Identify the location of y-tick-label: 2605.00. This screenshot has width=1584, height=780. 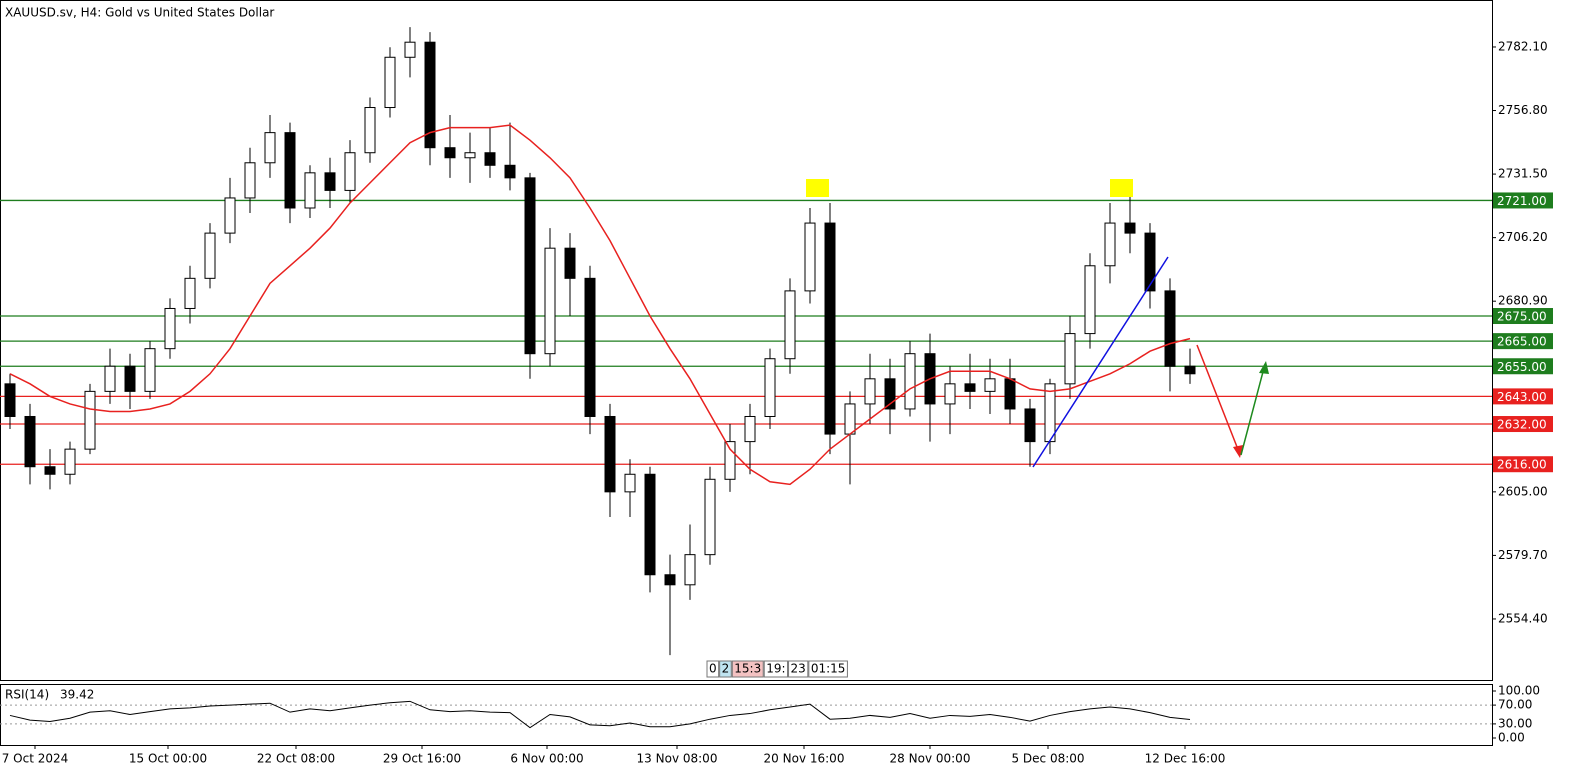
(1523, 491).